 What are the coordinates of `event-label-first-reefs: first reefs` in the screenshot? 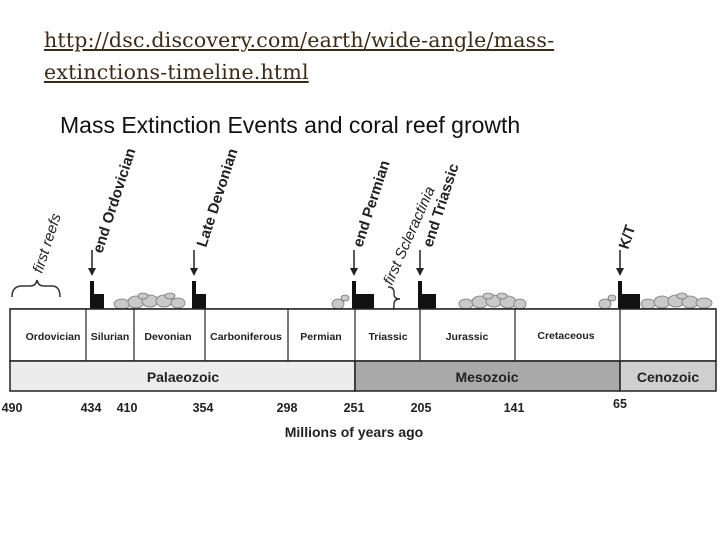 It's located at (47, 243).